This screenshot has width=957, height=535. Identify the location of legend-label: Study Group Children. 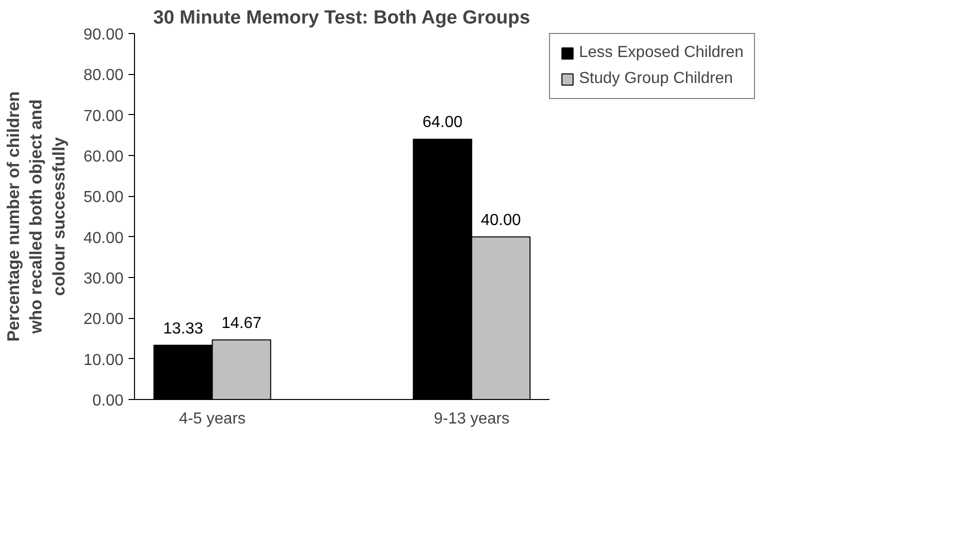
(656, 79).